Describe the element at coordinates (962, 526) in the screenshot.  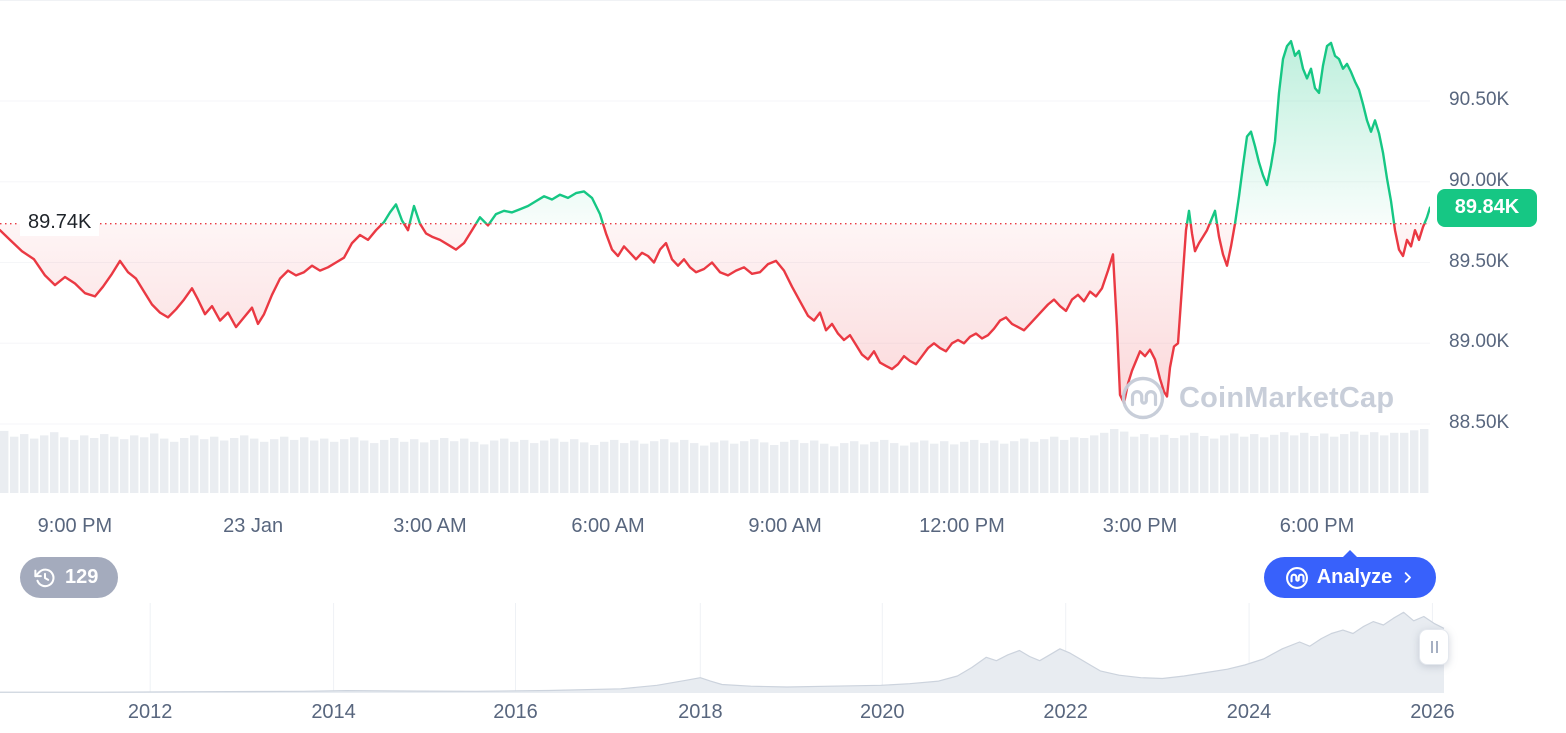
I see `x-axis-label: 12:00 PM` at that location.